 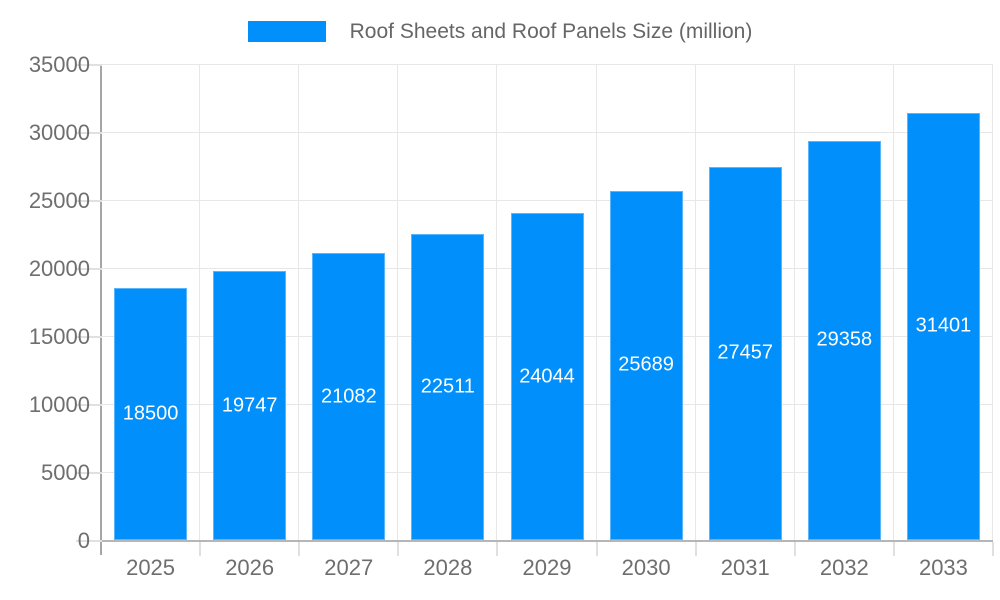 I want to click on bar-2032: 29358, so click(x=844, y=340).